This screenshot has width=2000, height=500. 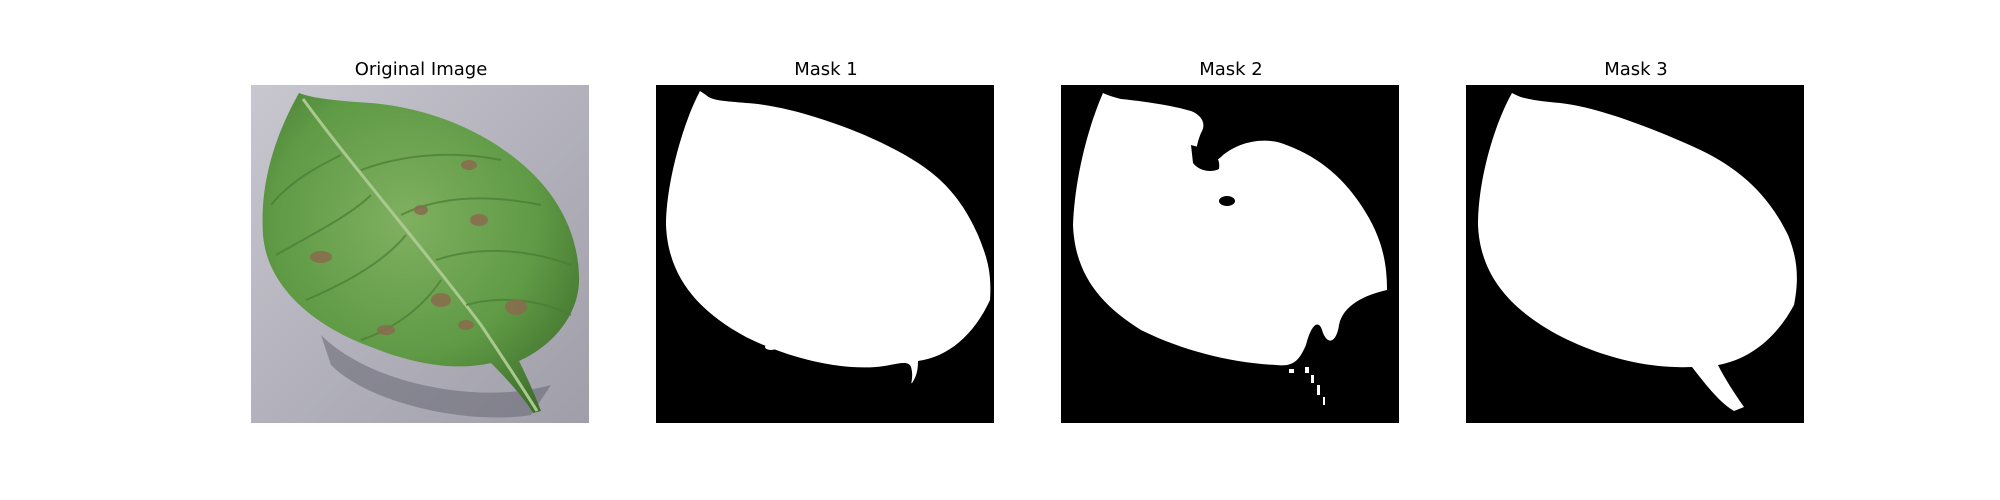 I want to click on panel-mask-3: Mask 3, so click(x=1636, y=240).